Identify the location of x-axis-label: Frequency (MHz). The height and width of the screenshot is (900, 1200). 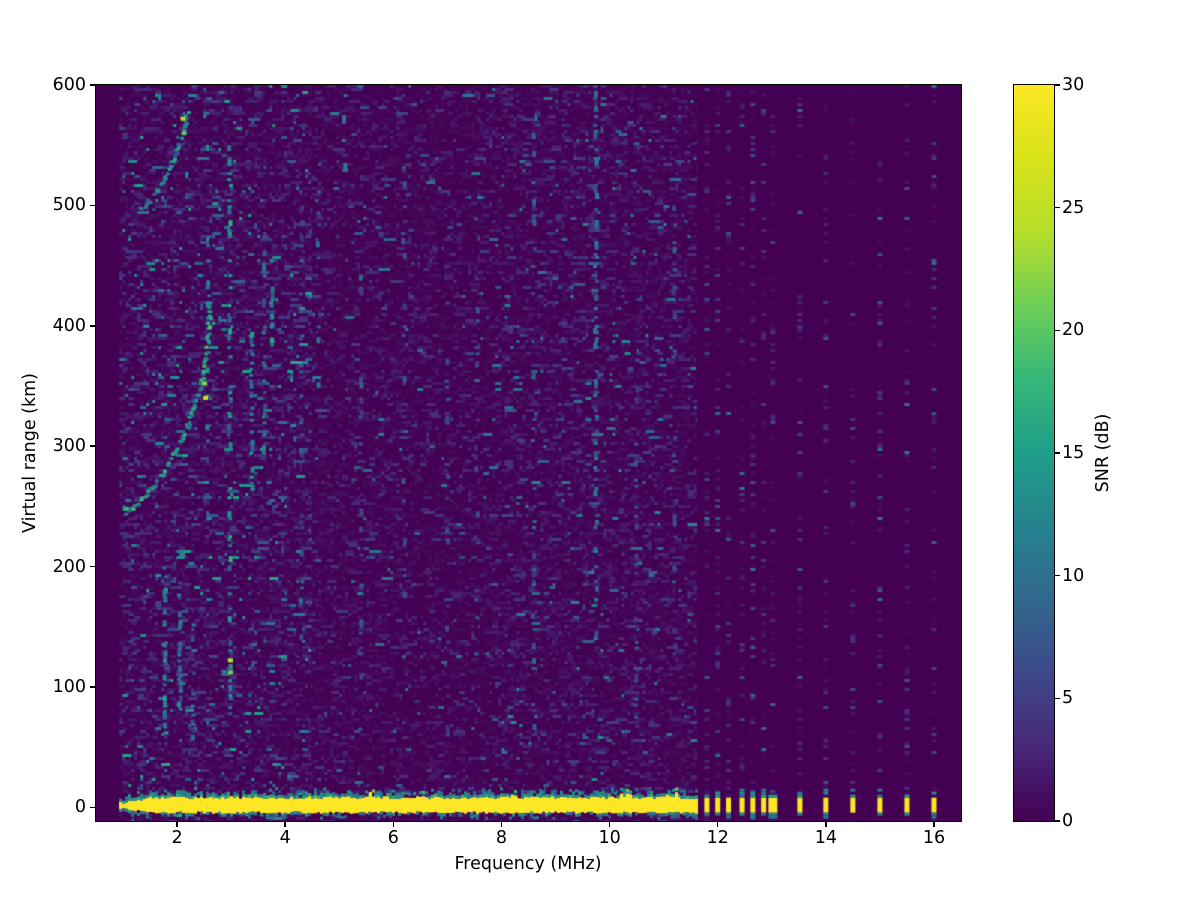
(528, 864).